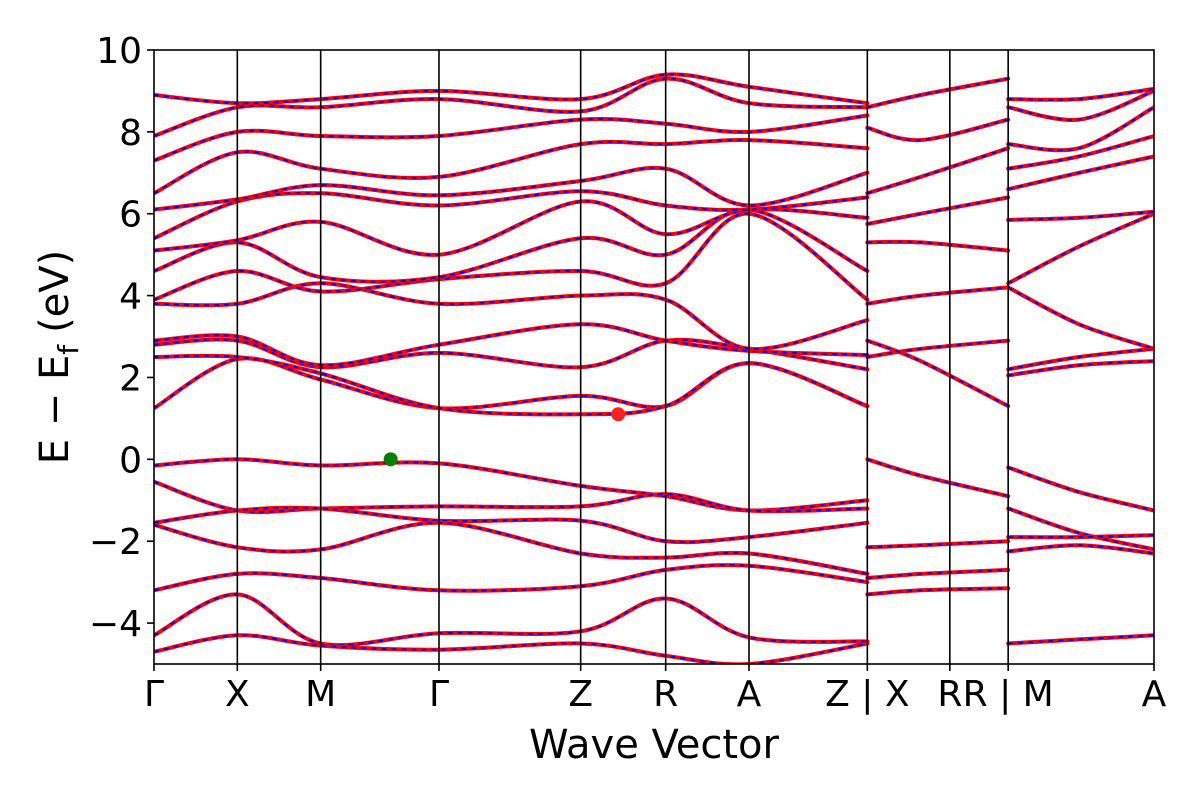  Describe the element at coordinates (665, 694) in the screenshot. I see `x-tick-label-5: R` at that location.